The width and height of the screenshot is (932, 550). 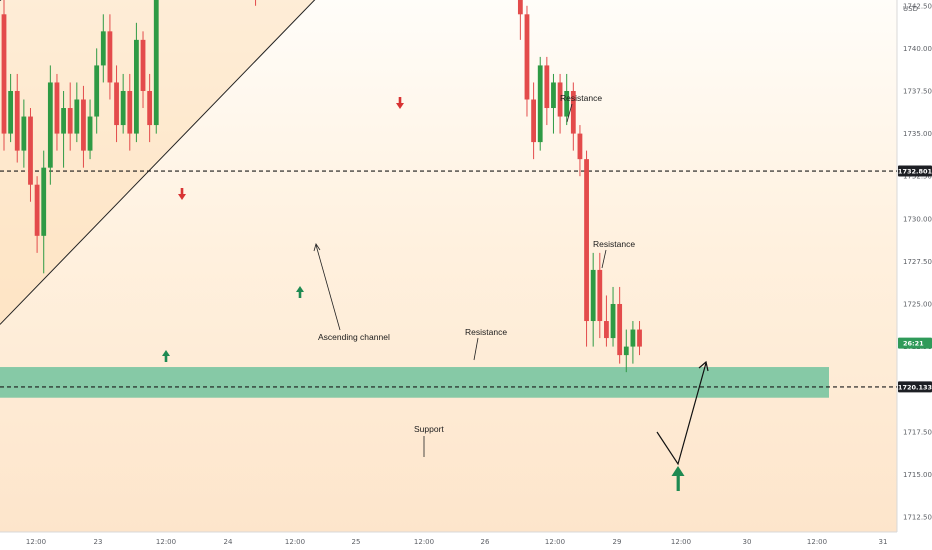 What do you see at coordinates (485, 542) in the screenshot?
I see `time-tick-label: 26` at bounding box center [485, 542].